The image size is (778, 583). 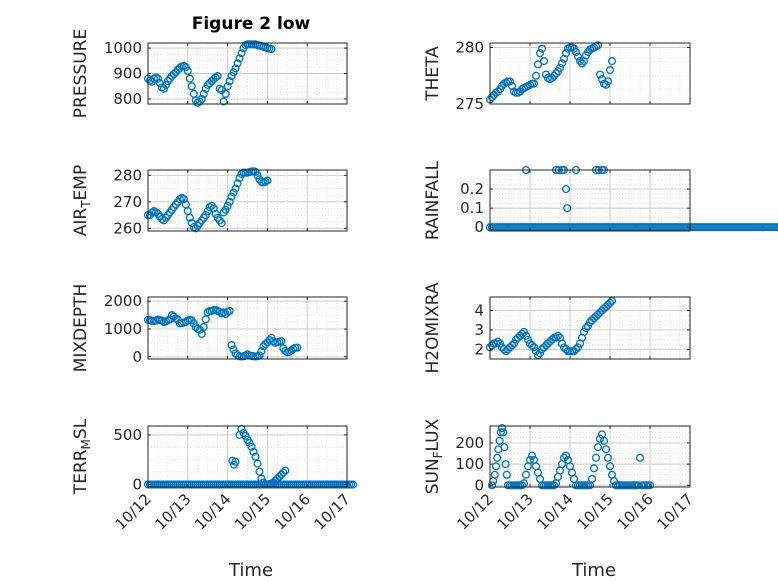 What do you see at coordinates (469, 443) in the screenshot?
I see `y-tick-label: 200` at bounding box center [469, 443].